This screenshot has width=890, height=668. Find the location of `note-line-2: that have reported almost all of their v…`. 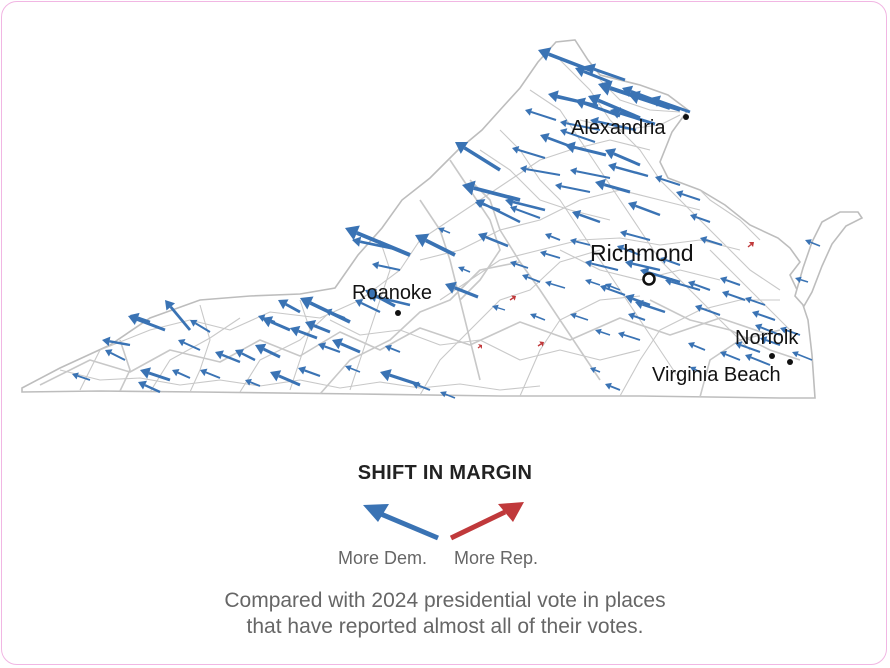

note-line-2: that have reported almost all of their v… is located at coordinates (445, 626).